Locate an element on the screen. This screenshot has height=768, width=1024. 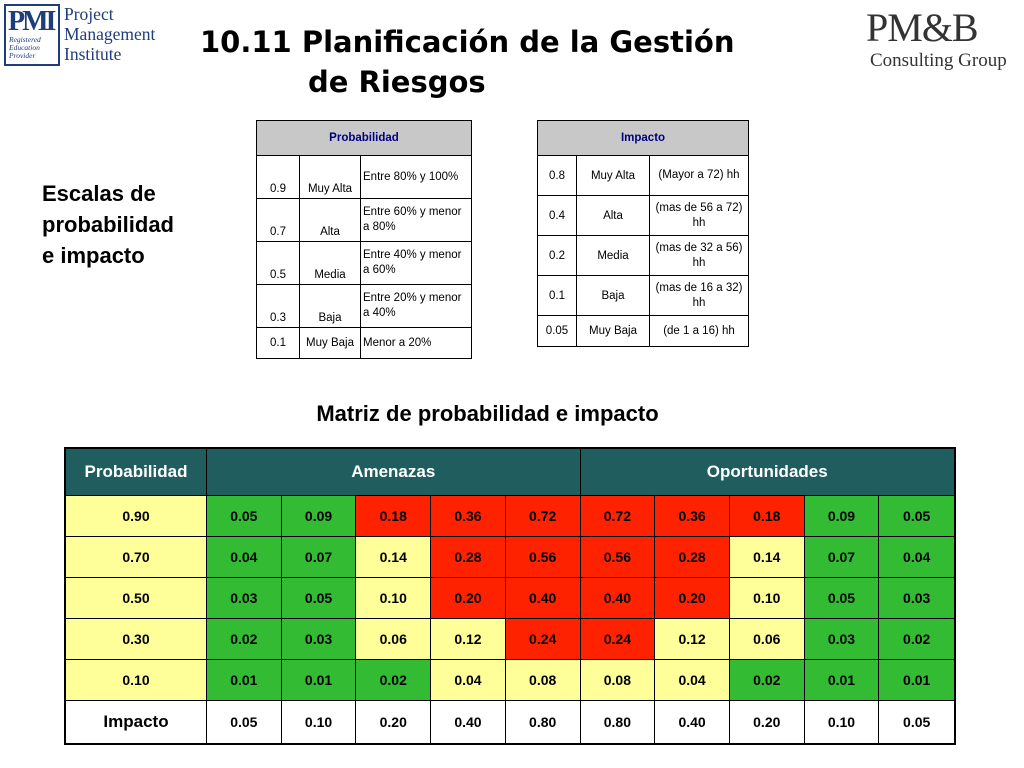
impact-level: Baja is located at coordinates (613, 295).